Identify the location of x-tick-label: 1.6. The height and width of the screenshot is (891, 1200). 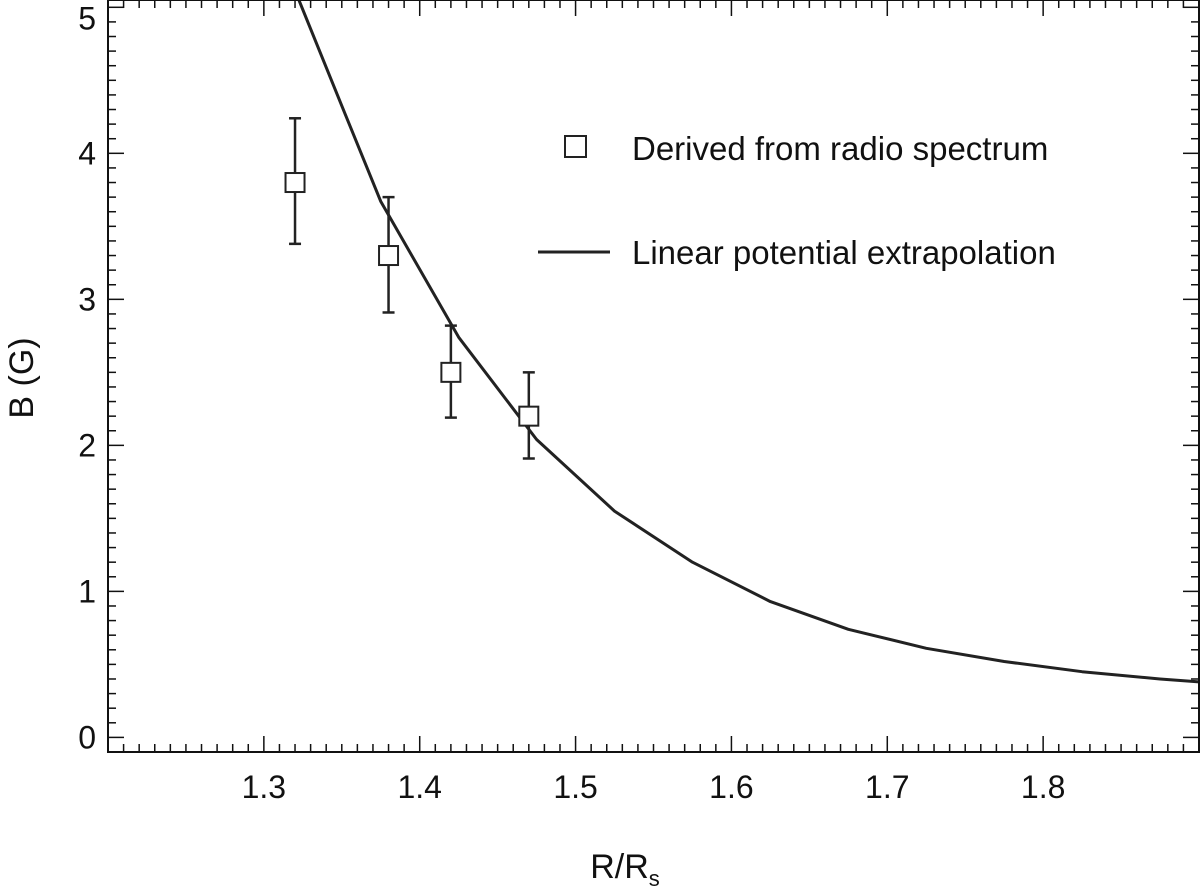
(731, 787).